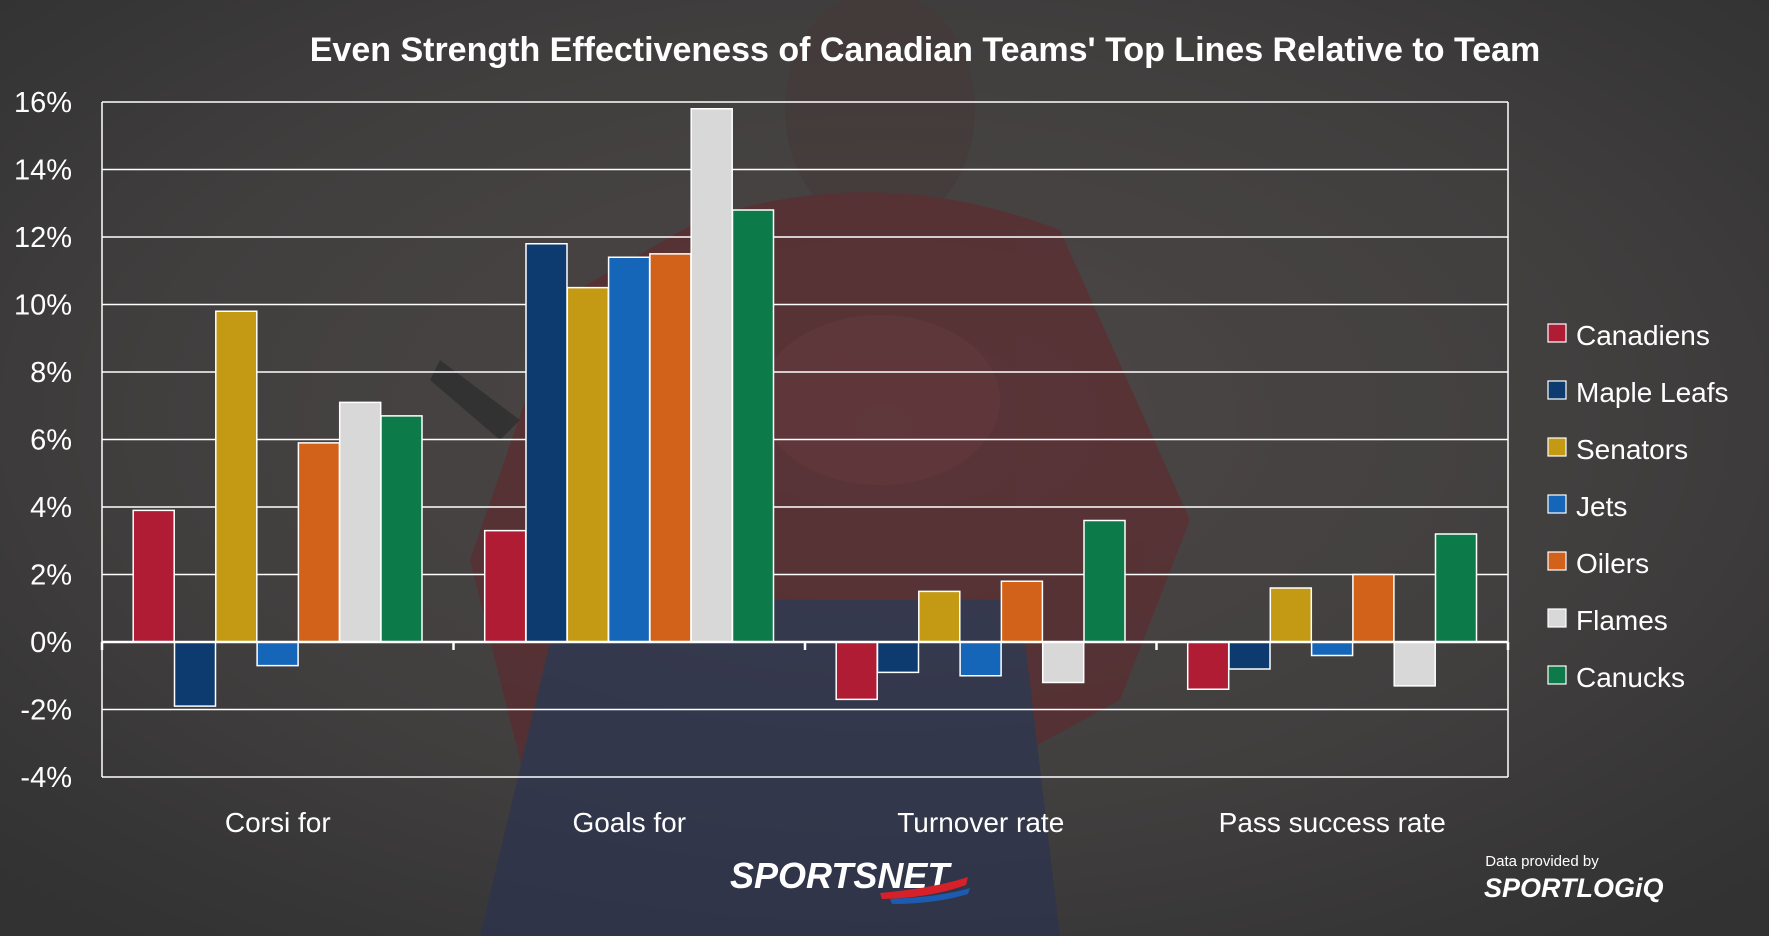  What do you see at coordinates (1291, 615) in the screenshot?
I see `bar-senators-pass-success-rate` at bounding box center [1291, 615].